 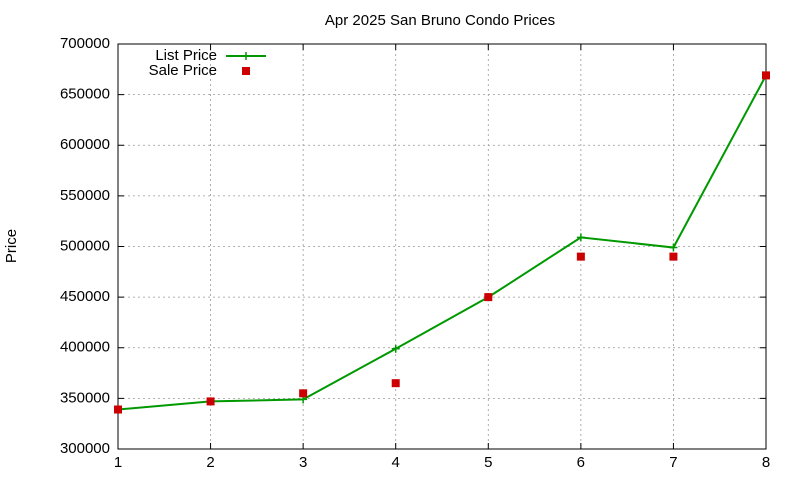 I want to click on x-tick-label: 8, so click(x=766, y=462).